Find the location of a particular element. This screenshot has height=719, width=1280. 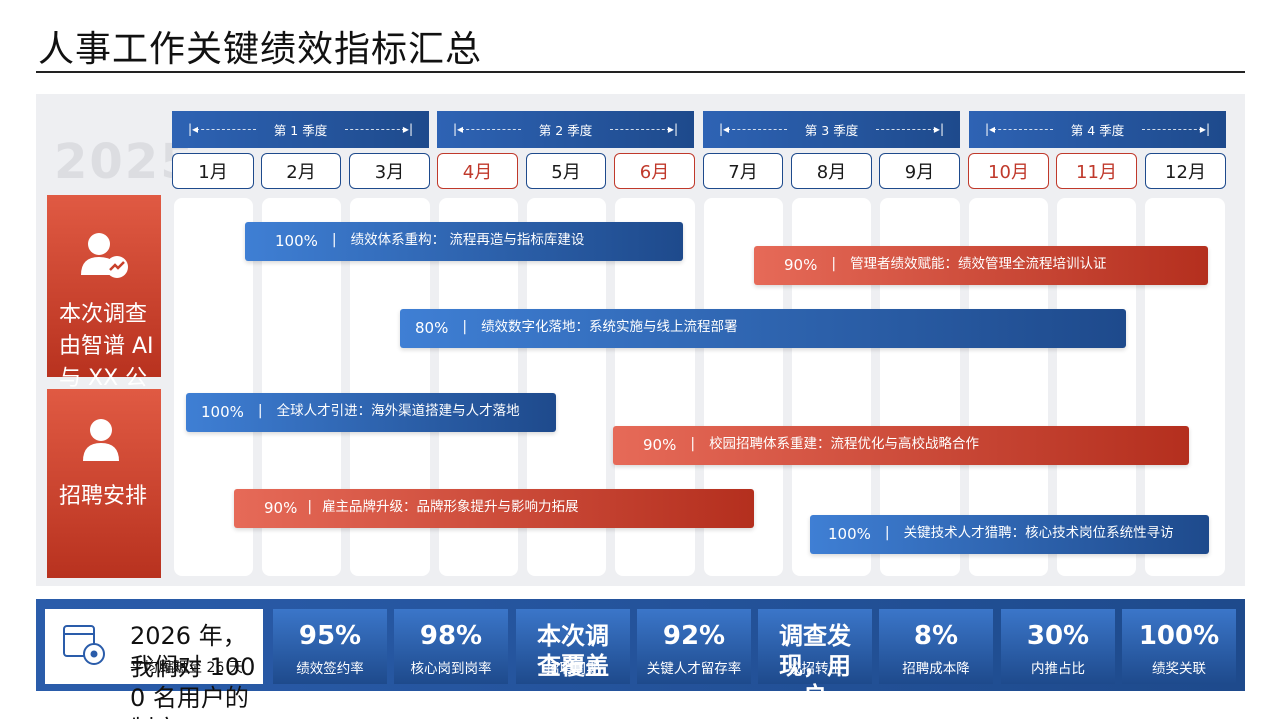

gantt-bar: 90% | 管理者绩效赋能：绩效管理全流程培训认证 is located at coordinates (981, 265).